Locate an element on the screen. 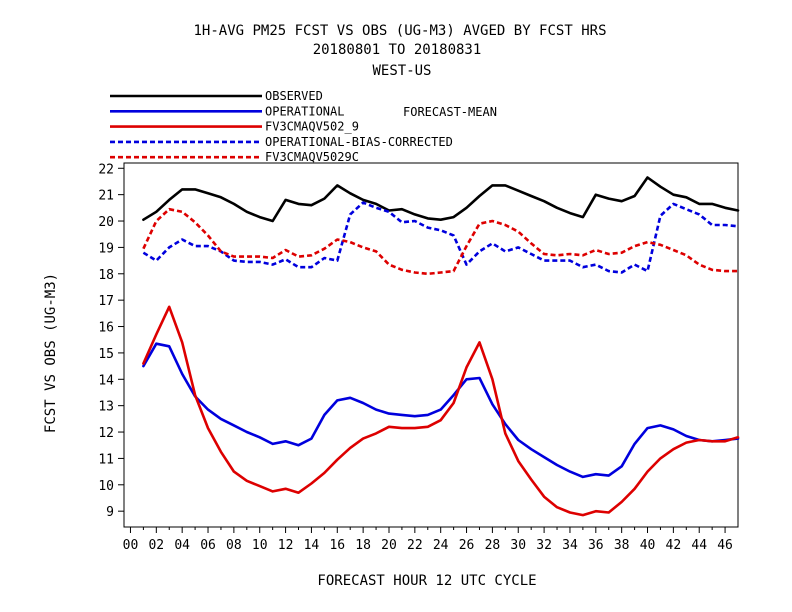 Image resolution: width=792 pixels, height=612 pixels. x-tick-label: 04 is located at coordinates (182, 545).